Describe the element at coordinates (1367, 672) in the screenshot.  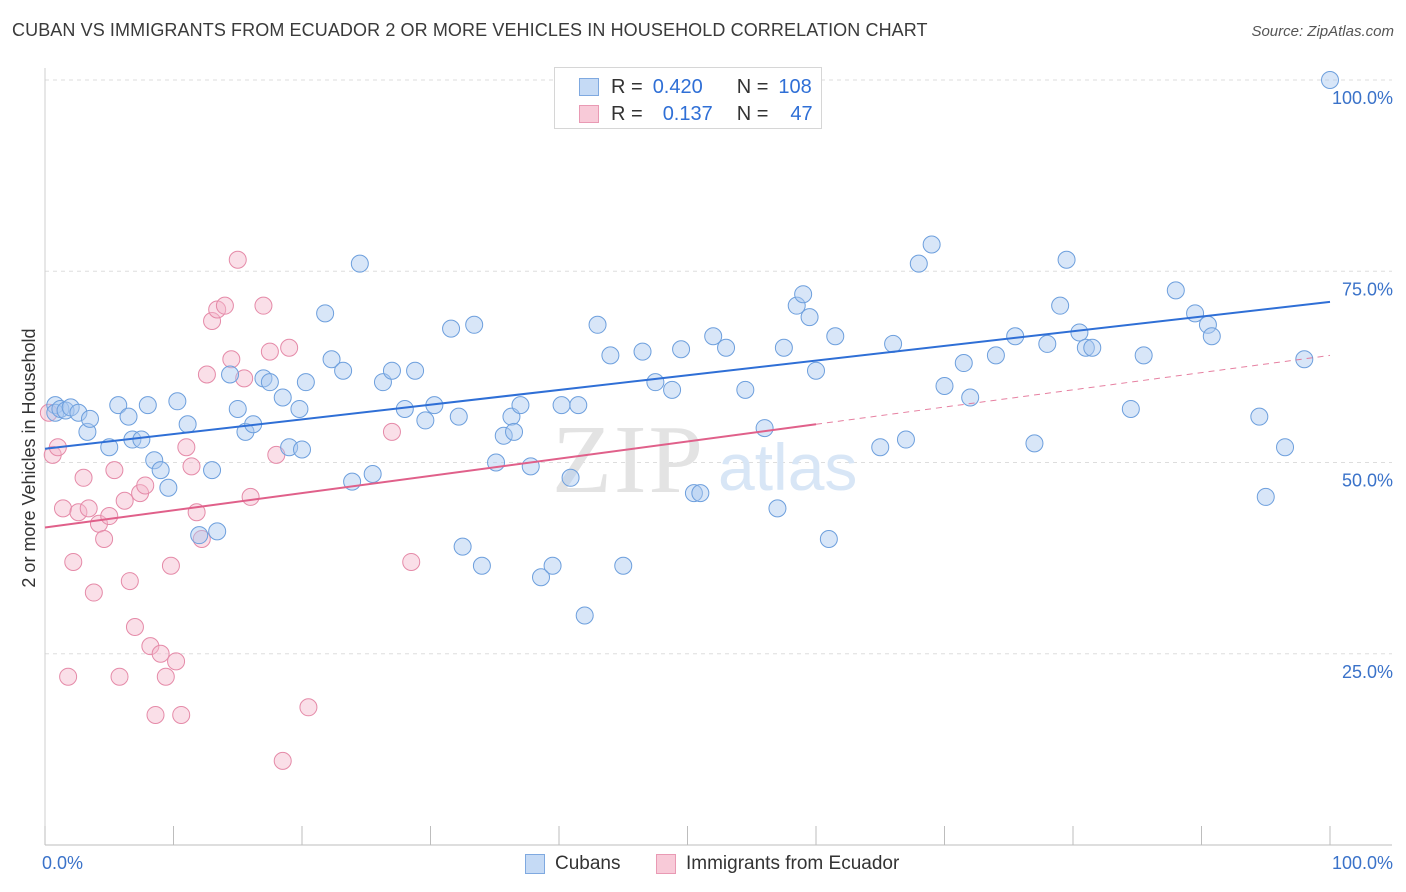
I see `y-tick-label: 25.0%` at that location.